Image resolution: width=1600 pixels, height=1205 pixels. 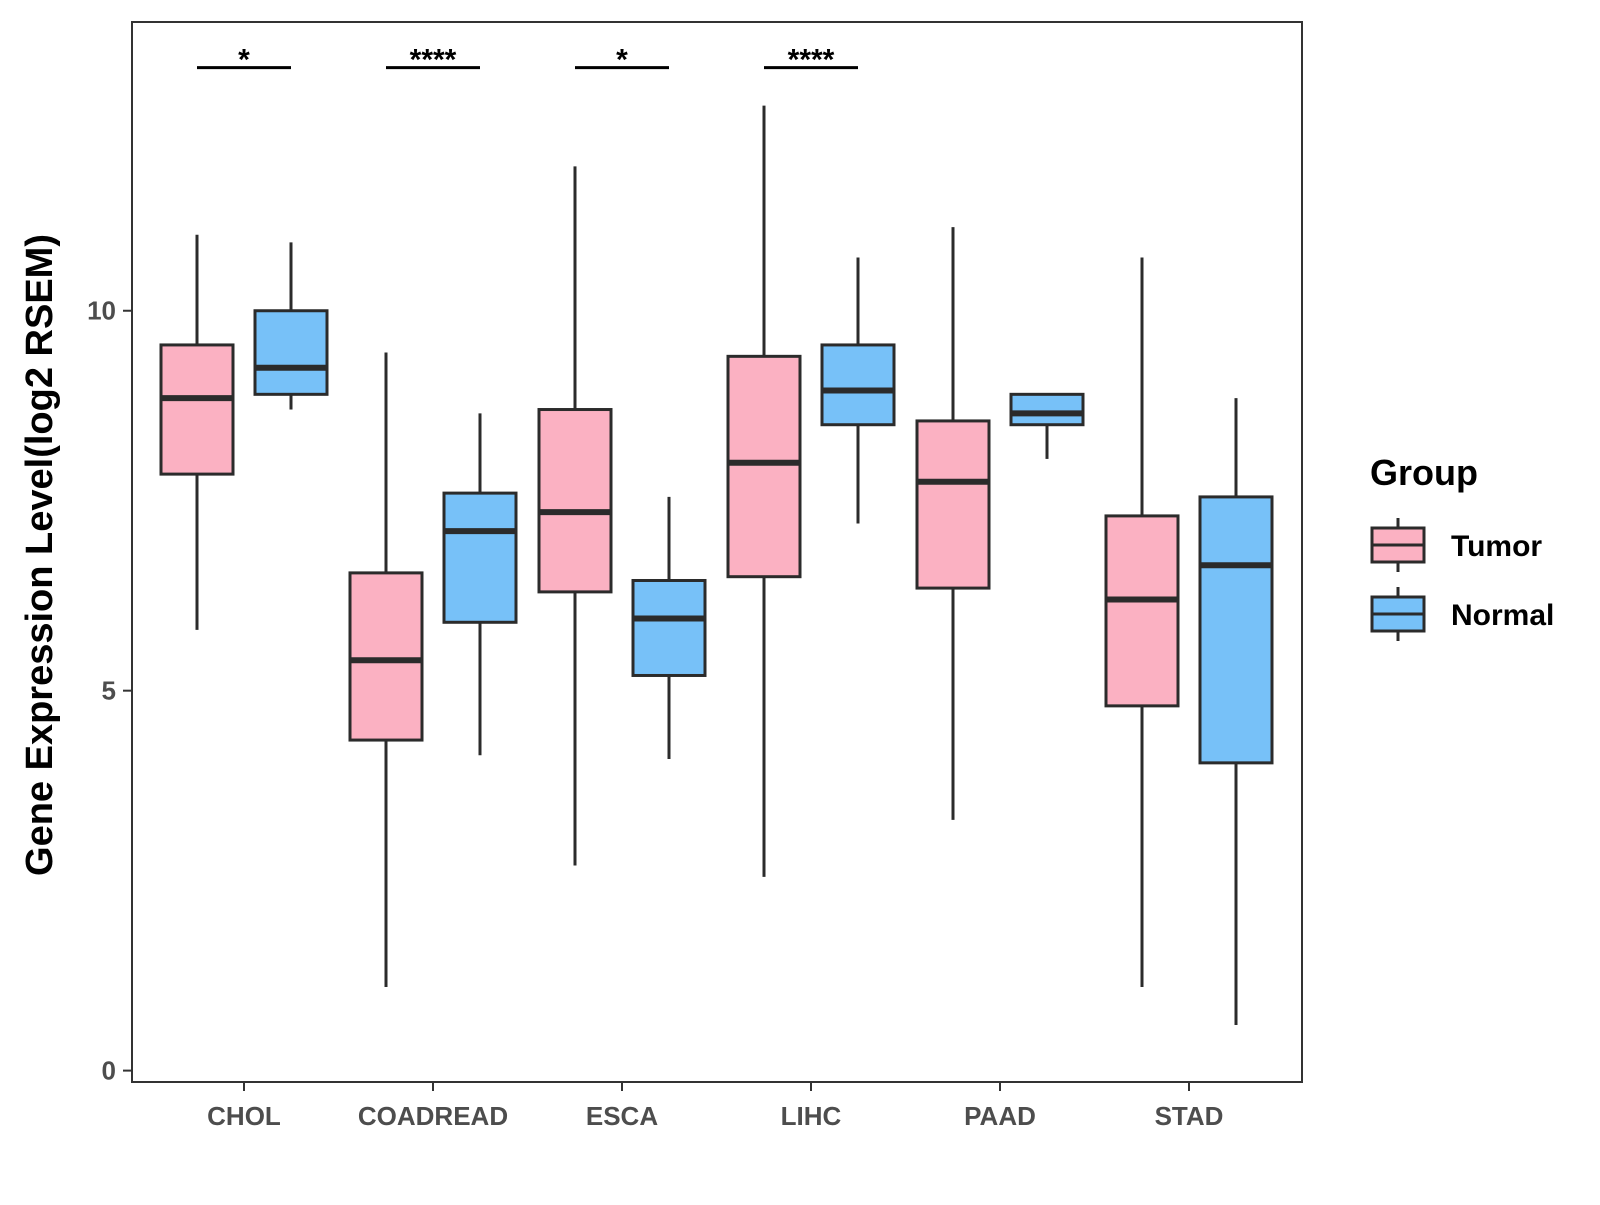 I want to click on y-tick-label: 0, so click(x=109, y=1071).